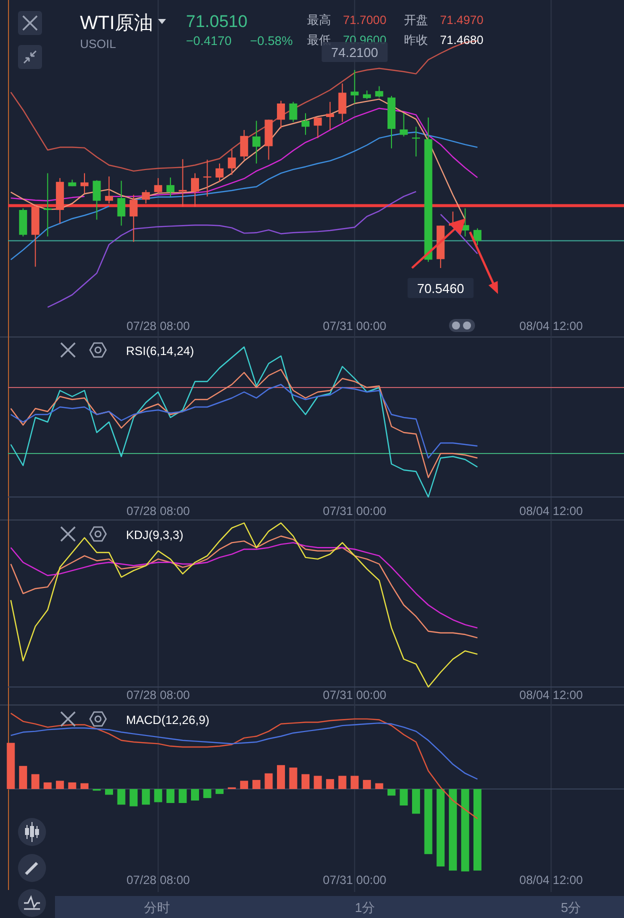 This screenshot has height=918, width=624. I want to click on chart-title: MACD(12,26,9), so click(168, 720).